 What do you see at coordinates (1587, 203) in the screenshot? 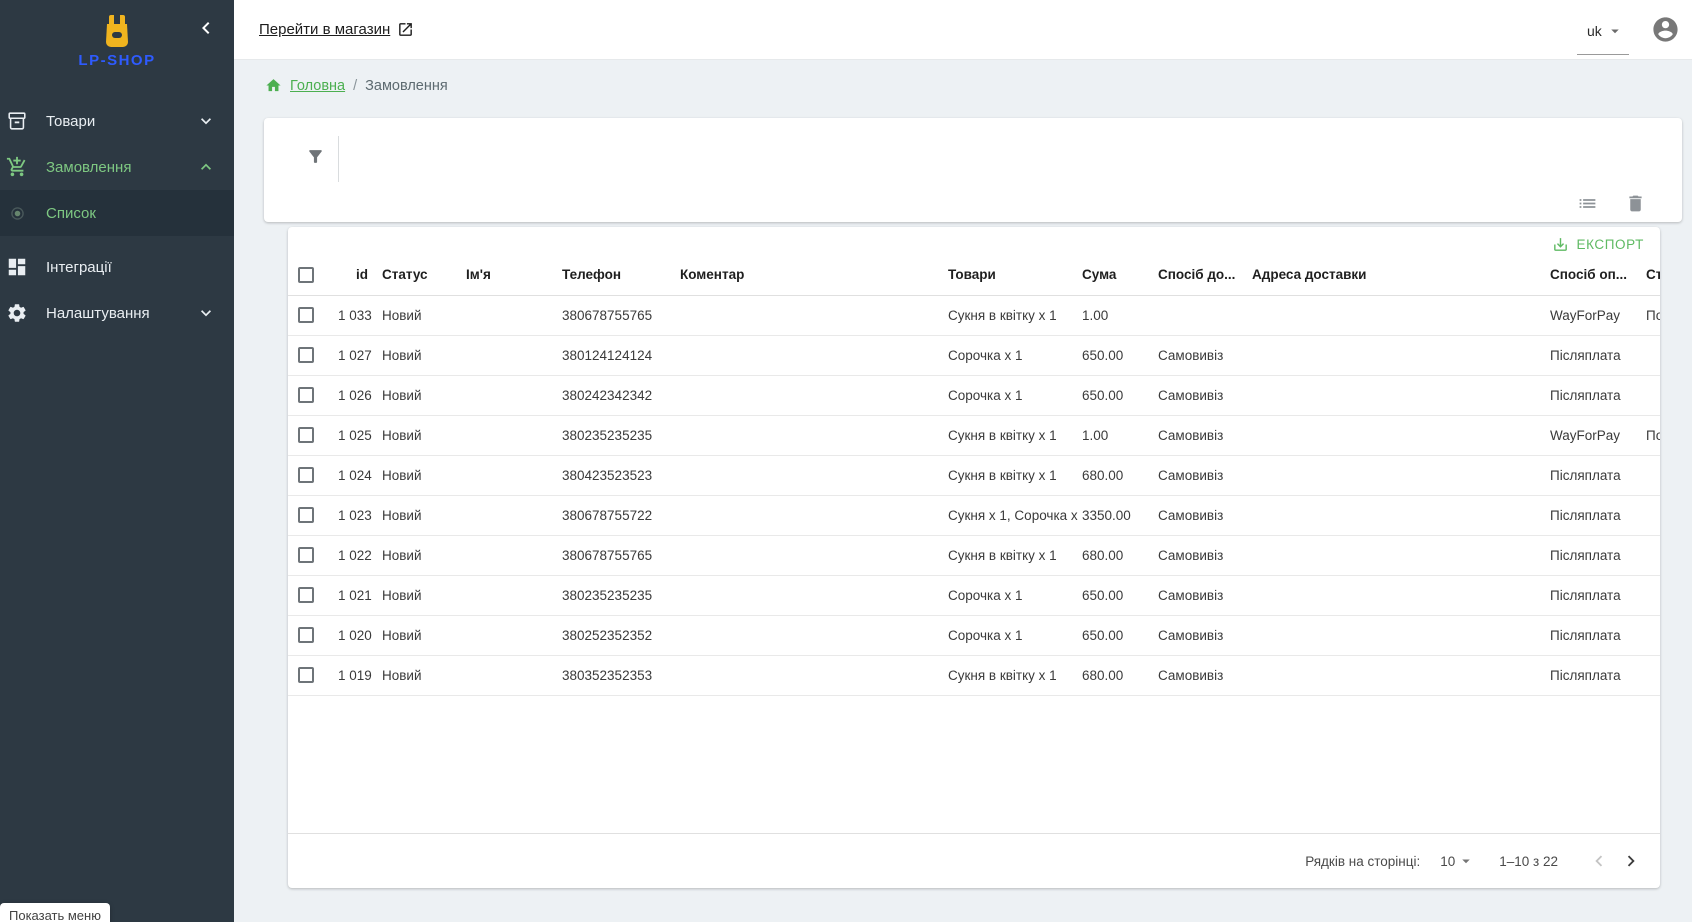
I see `view-list-icon` at bounding box center [1587, 203].